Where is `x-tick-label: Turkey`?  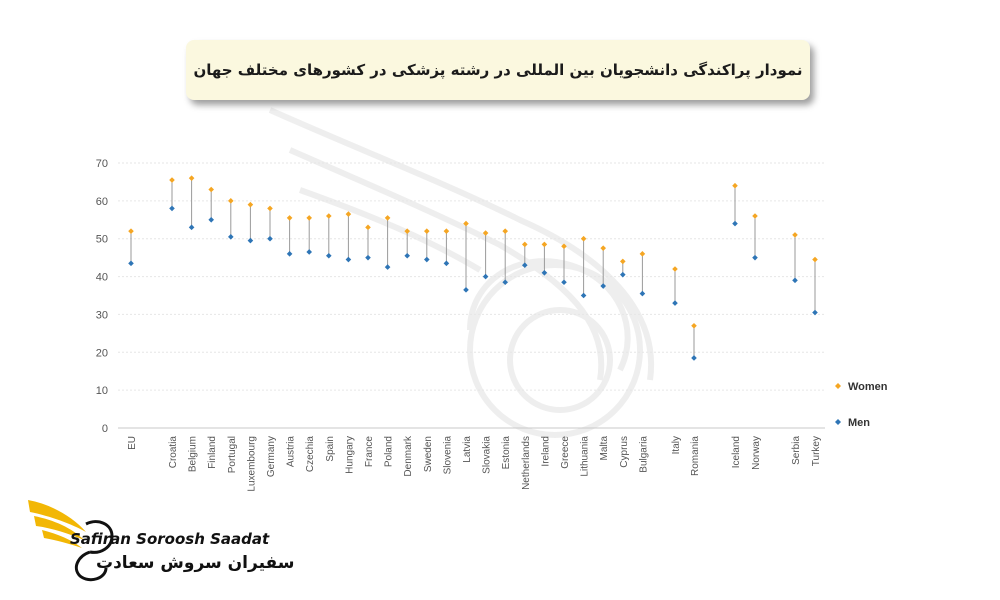 x-tick-label: Turkey is located at coordinates (816, 451).